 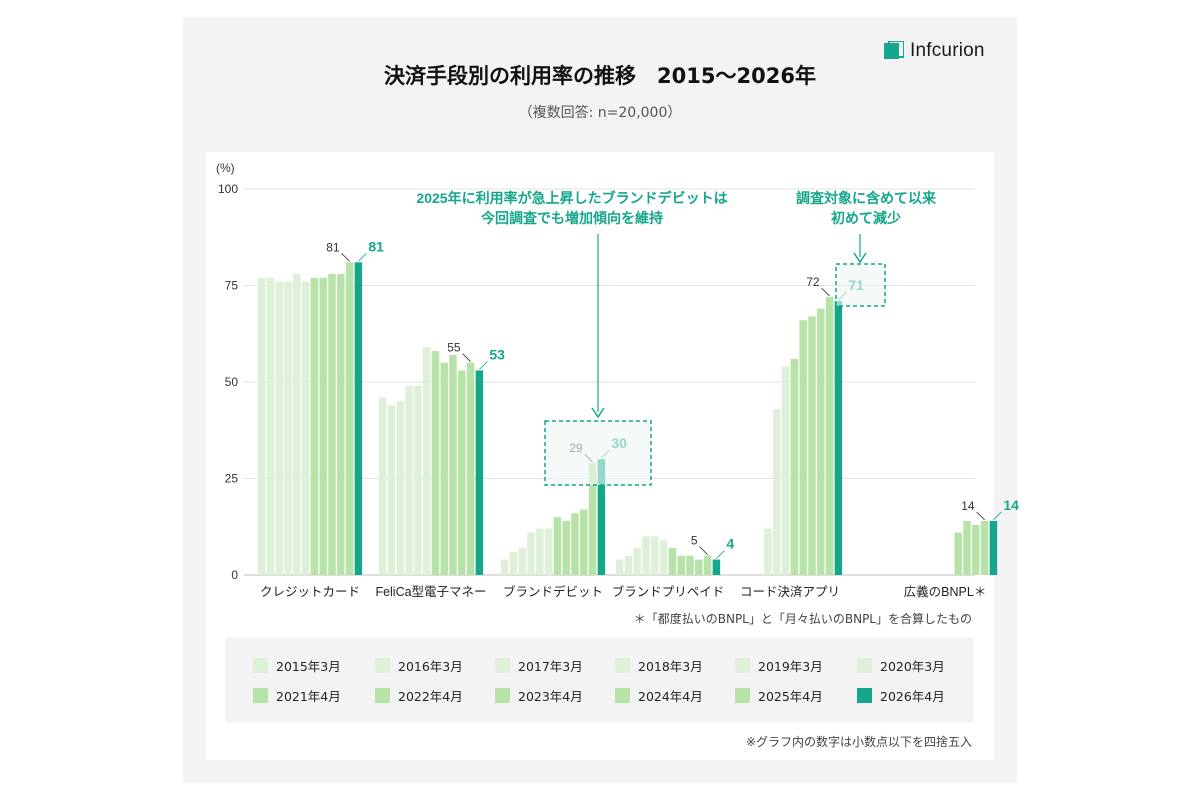 I want to click on y-tick-label: 75, so click(x=232, y=286).